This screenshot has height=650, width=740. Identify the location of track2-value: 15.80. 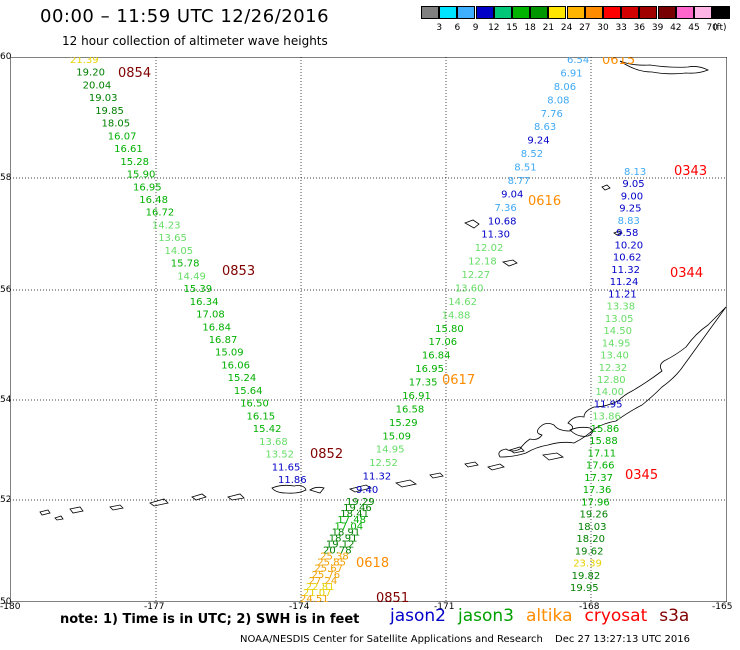
(449, 329).